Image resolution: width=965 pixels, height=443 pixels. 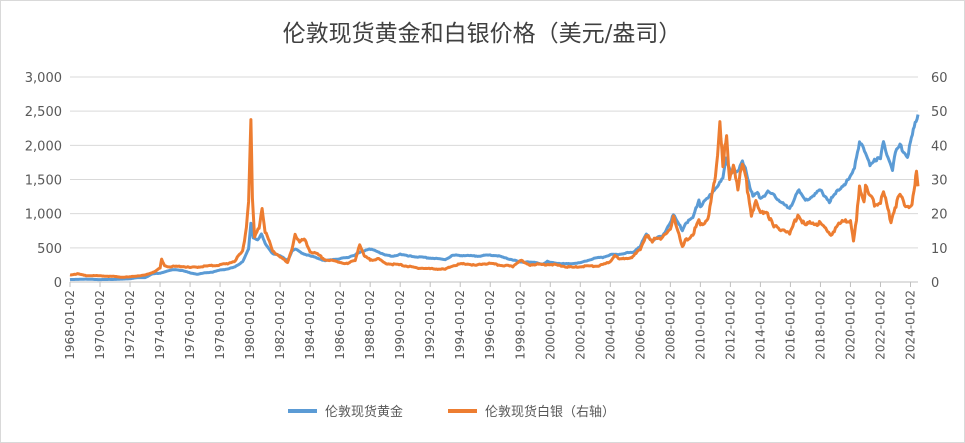 What do you see at coordinates (43, 112) in the screenshot?
I see `y-left-tick-label: 2,500` at bounding box center [43, 112].